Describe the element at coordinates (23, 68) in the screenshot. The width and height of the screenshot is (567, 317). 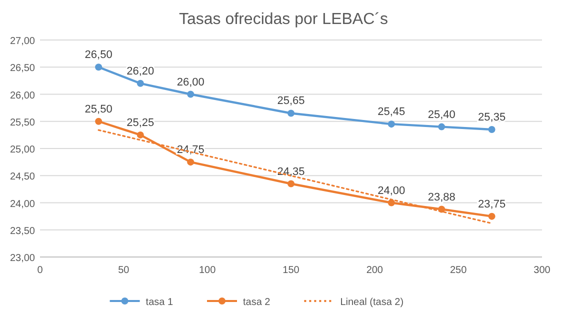
I see `y-tick-label: 26,50` at that location.